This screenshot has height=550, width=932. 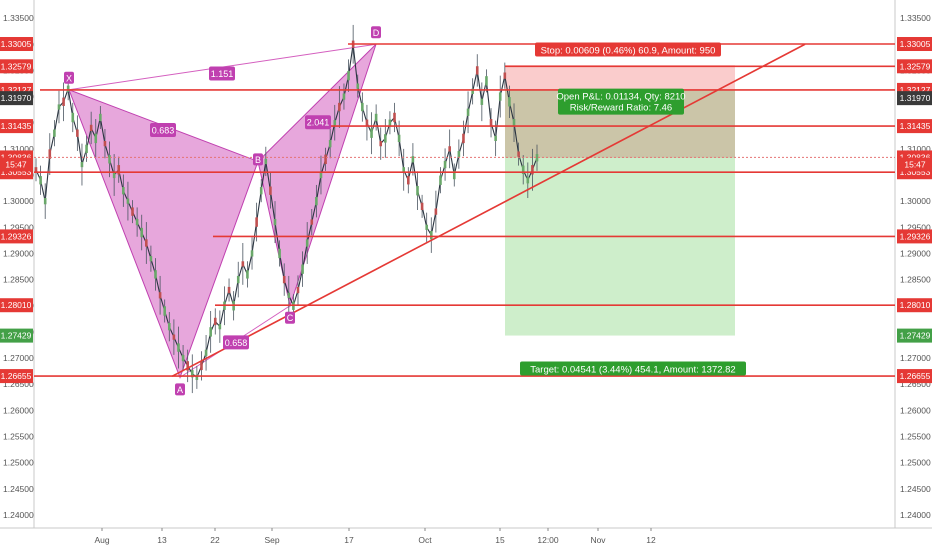 I want to click on price-tag-text: 1.33005, so click(x=16, y=44).